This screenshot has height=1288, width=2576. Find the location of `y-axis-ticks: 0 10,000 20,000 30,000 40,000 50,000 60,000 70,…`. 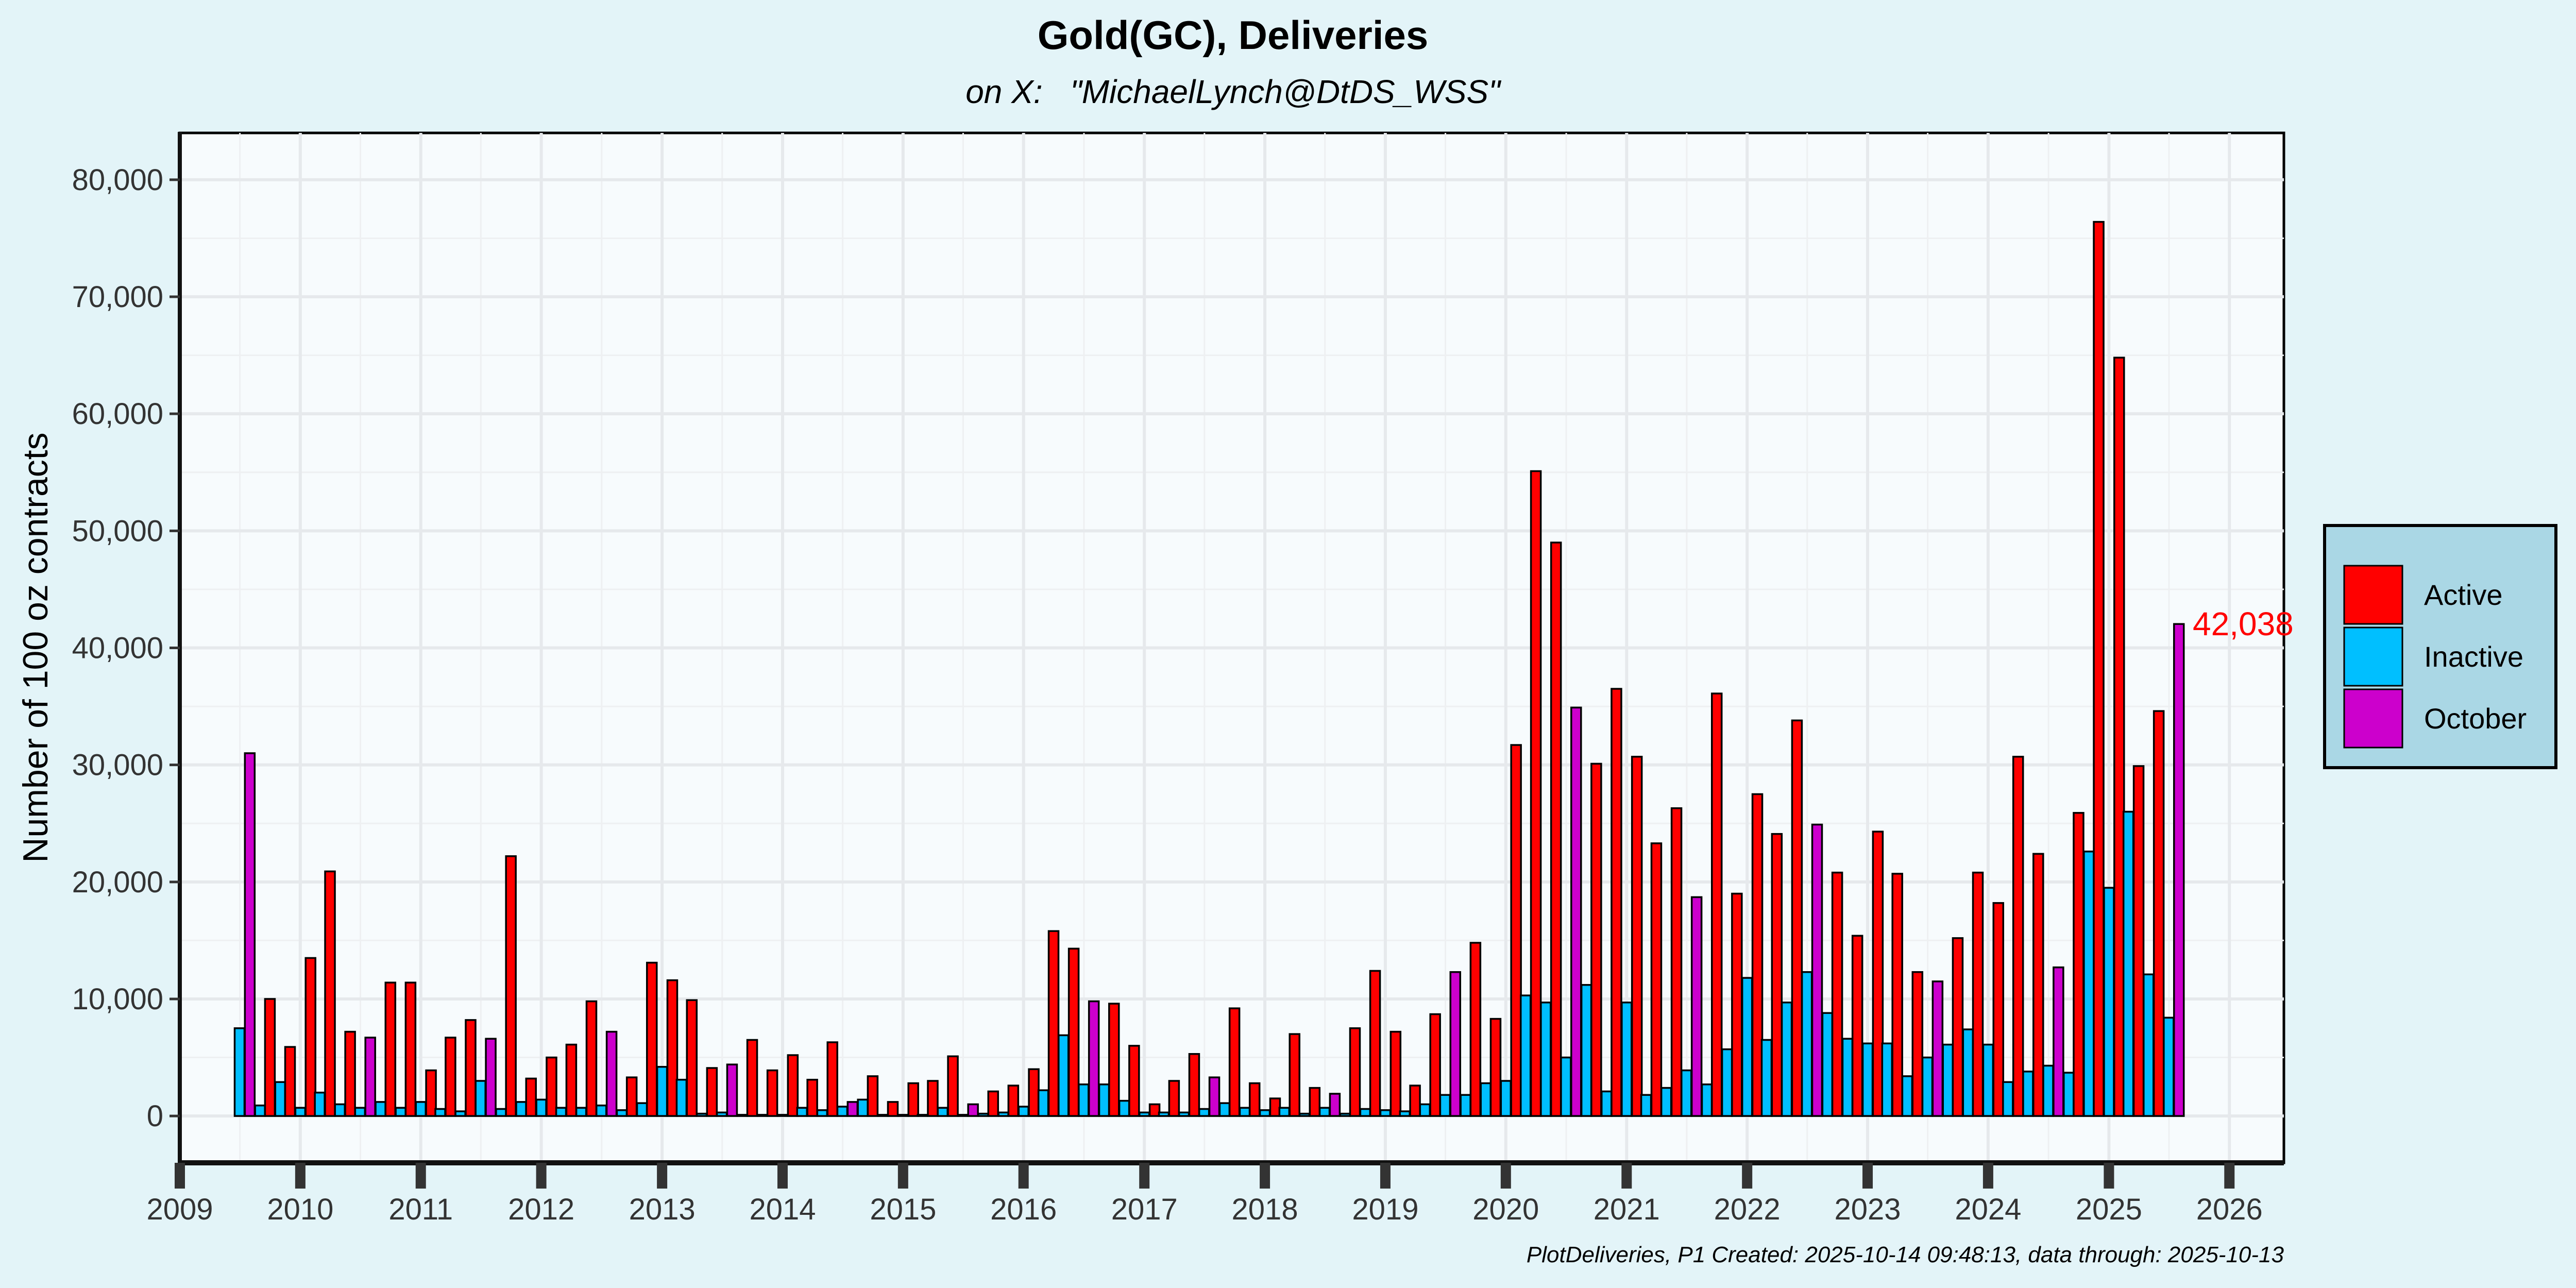

y-axis-ticks: 0 10,000 20,000 30,000 40,000 50,000 60,000 70,… is located at coordinates (126, 648).